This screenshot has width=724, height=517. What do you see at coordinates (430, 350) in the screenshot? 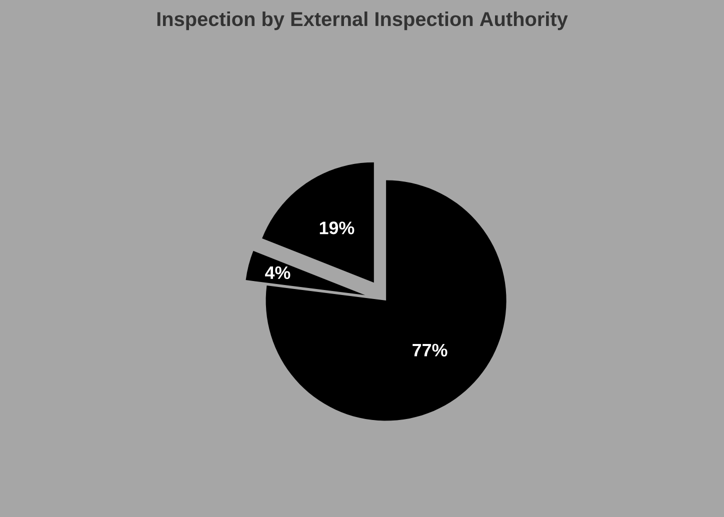
I see `data-label: 77%` at bounding box center [430, 350].